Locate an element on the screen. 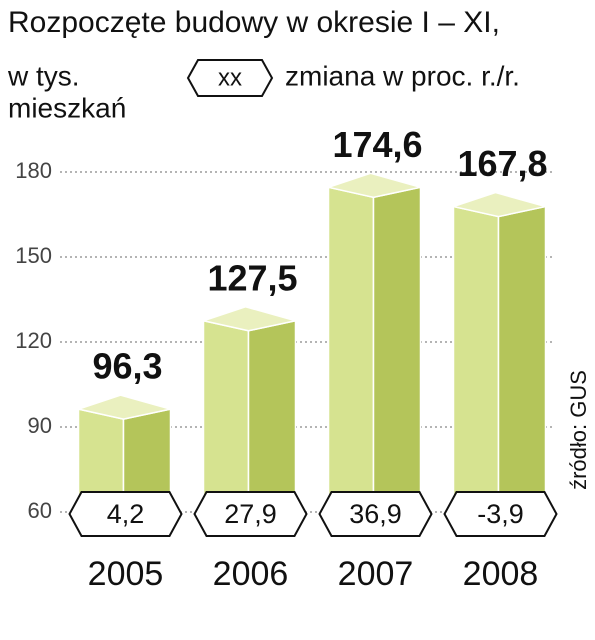 This screenshot has height=640, width=595. y-axis-label: w tys. is located at coordinates (43, 75).